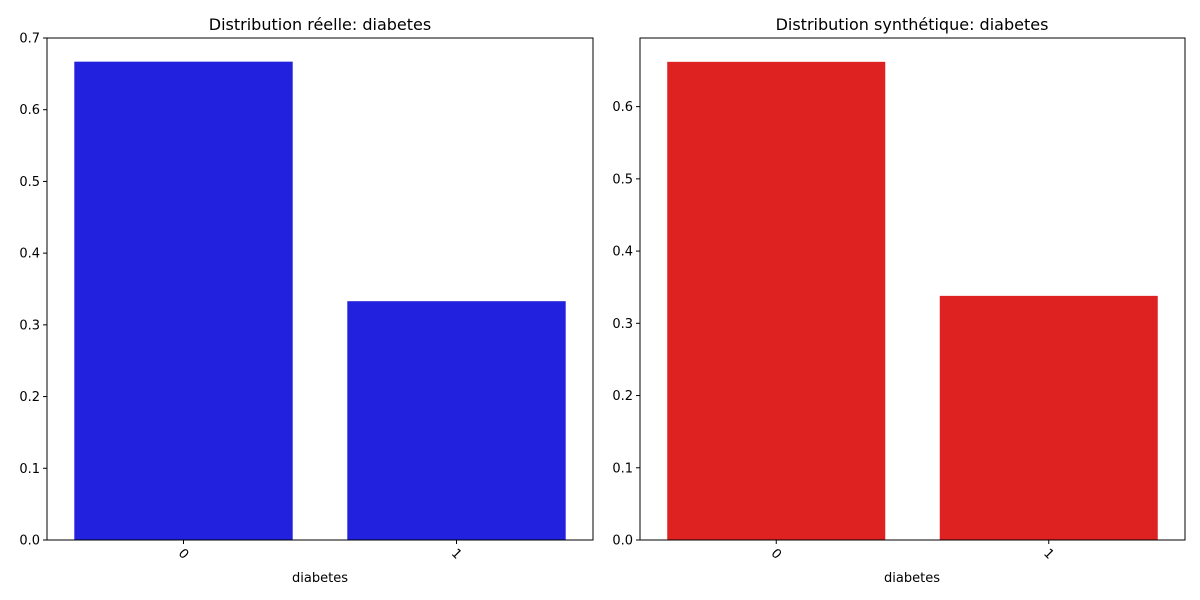 Image resolution: width=1200 pixels, height=600 pixels. I want to click on y-tick-label: 0.7, so click(29, 39).